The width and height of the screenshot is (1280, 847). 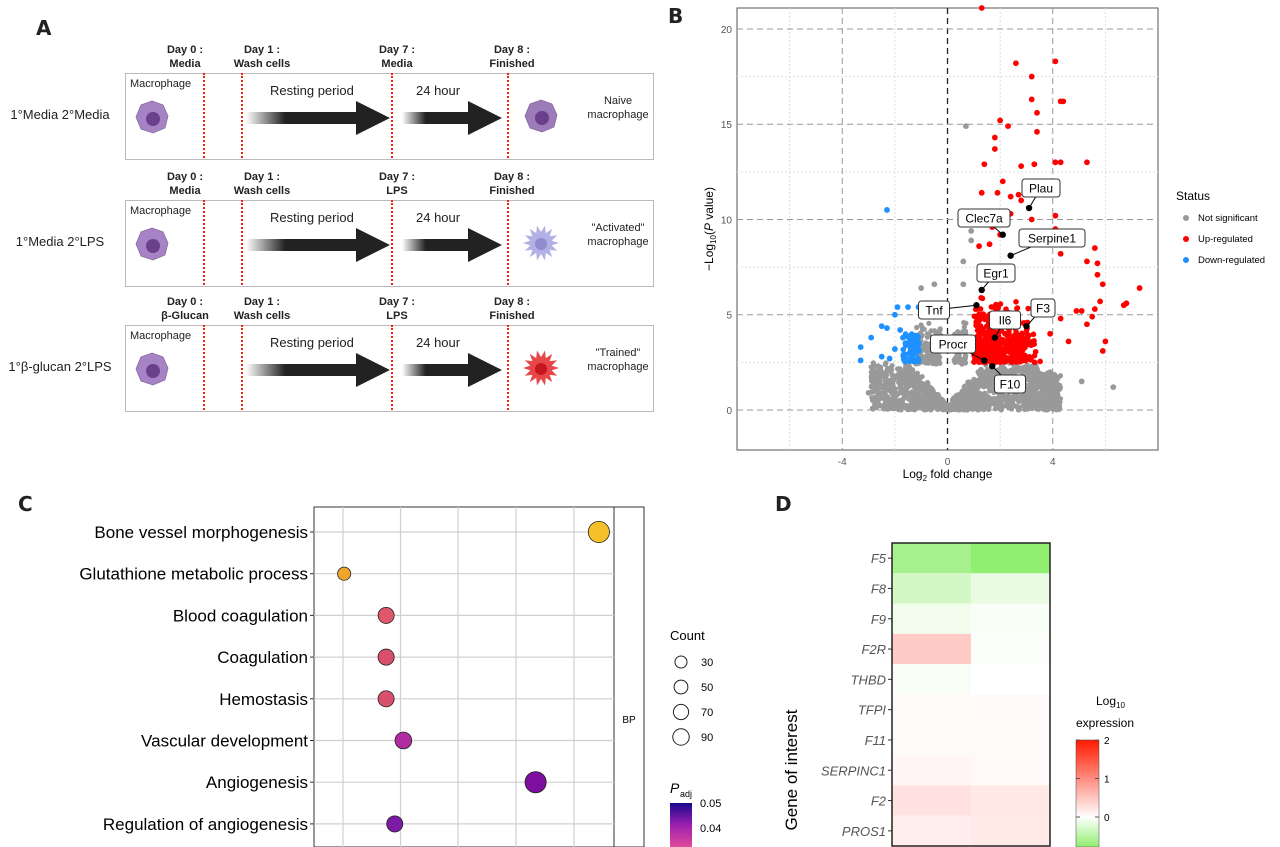 I want to click on result-label: "Trained" macrophage, so click(x=618, y=360).